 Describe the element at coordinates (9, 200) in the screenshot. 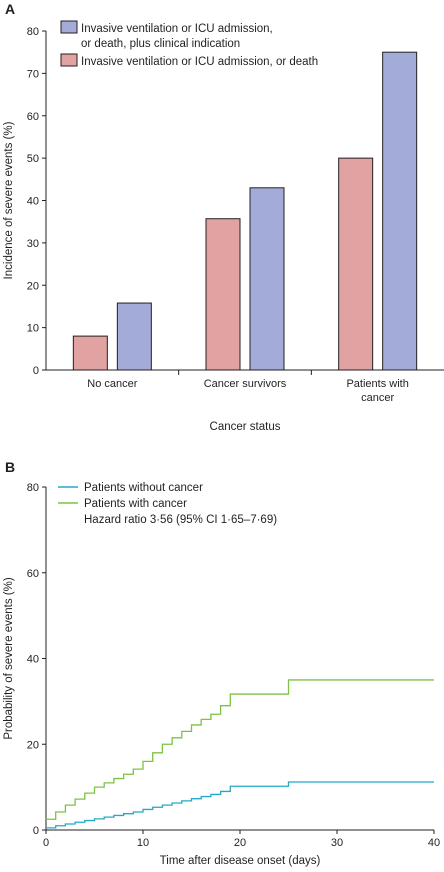

I see `y-axis-title: Incidence of severe events (%)` at that location.